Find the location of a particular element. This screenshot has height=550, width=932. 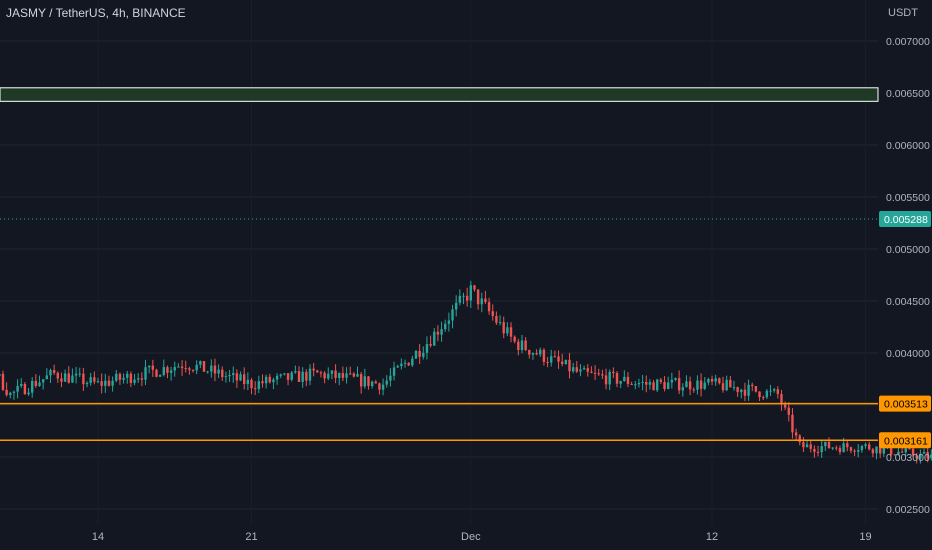

last-price-badge is located at coordinates (905, 219).